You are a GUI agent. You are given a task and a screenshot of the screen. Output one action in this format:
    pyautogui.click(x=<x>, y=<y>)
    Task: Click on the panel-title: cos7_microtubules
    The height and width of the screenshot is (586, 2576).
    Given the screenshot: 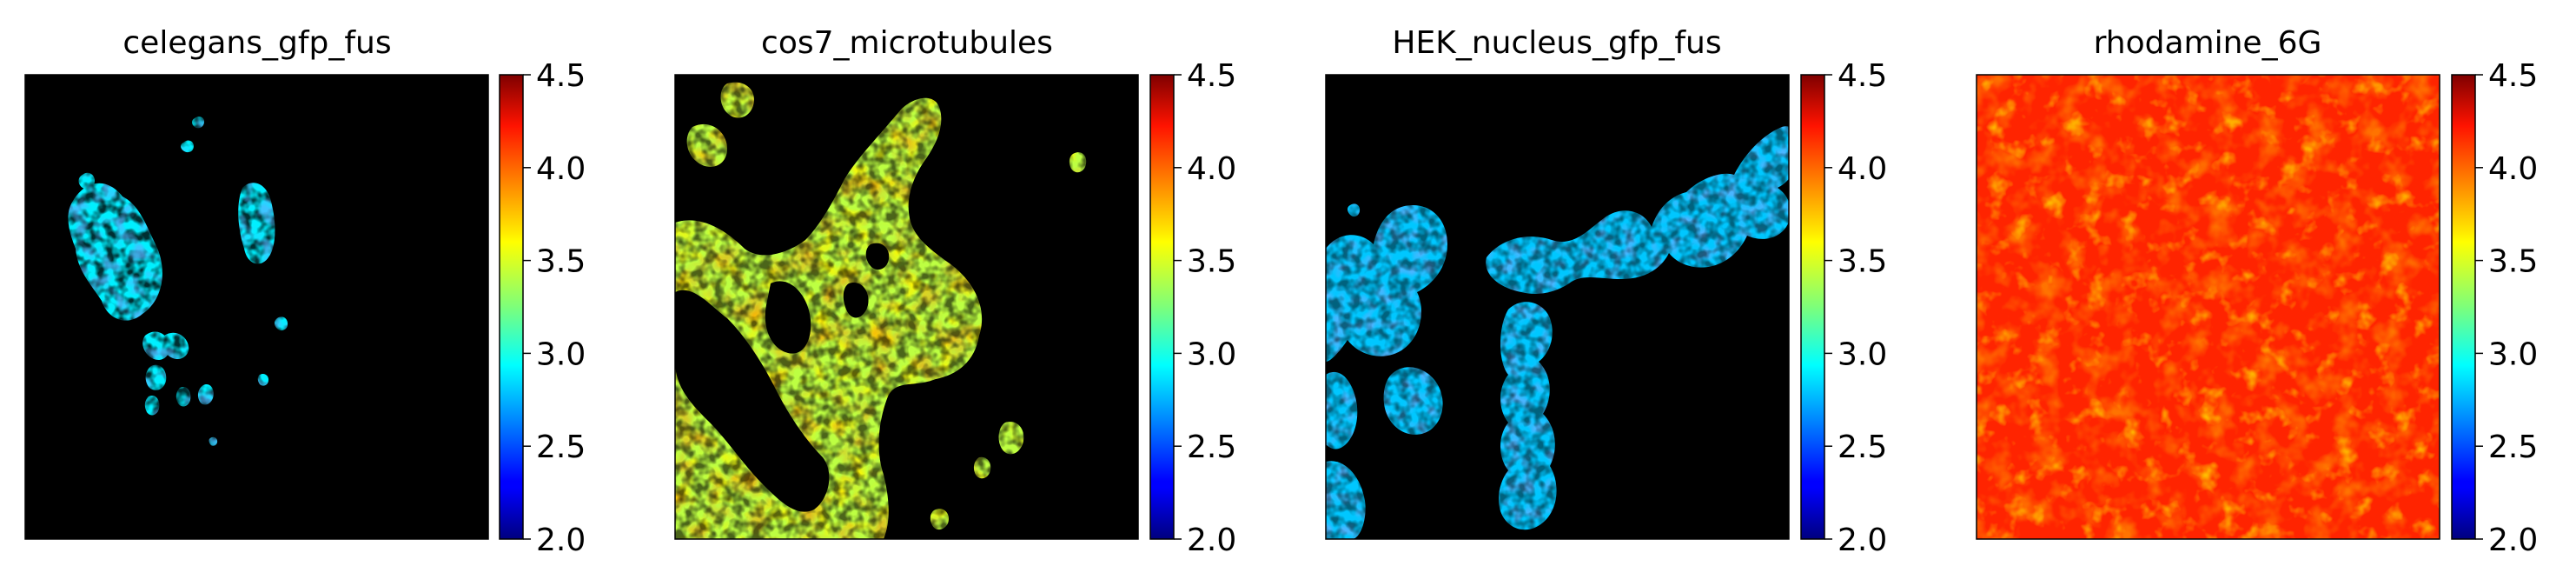 What is the action you would take?
    pyautogui.click(x=907, y=43)
    